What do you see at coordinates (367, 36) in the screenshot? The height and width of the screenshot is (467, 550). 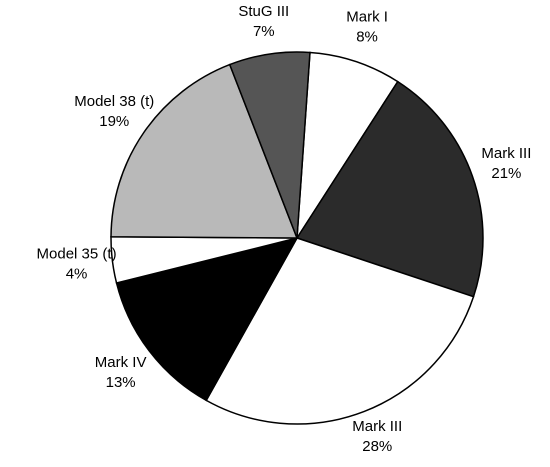 I see `slice-value: 8%` at bounding box center [367, 36].